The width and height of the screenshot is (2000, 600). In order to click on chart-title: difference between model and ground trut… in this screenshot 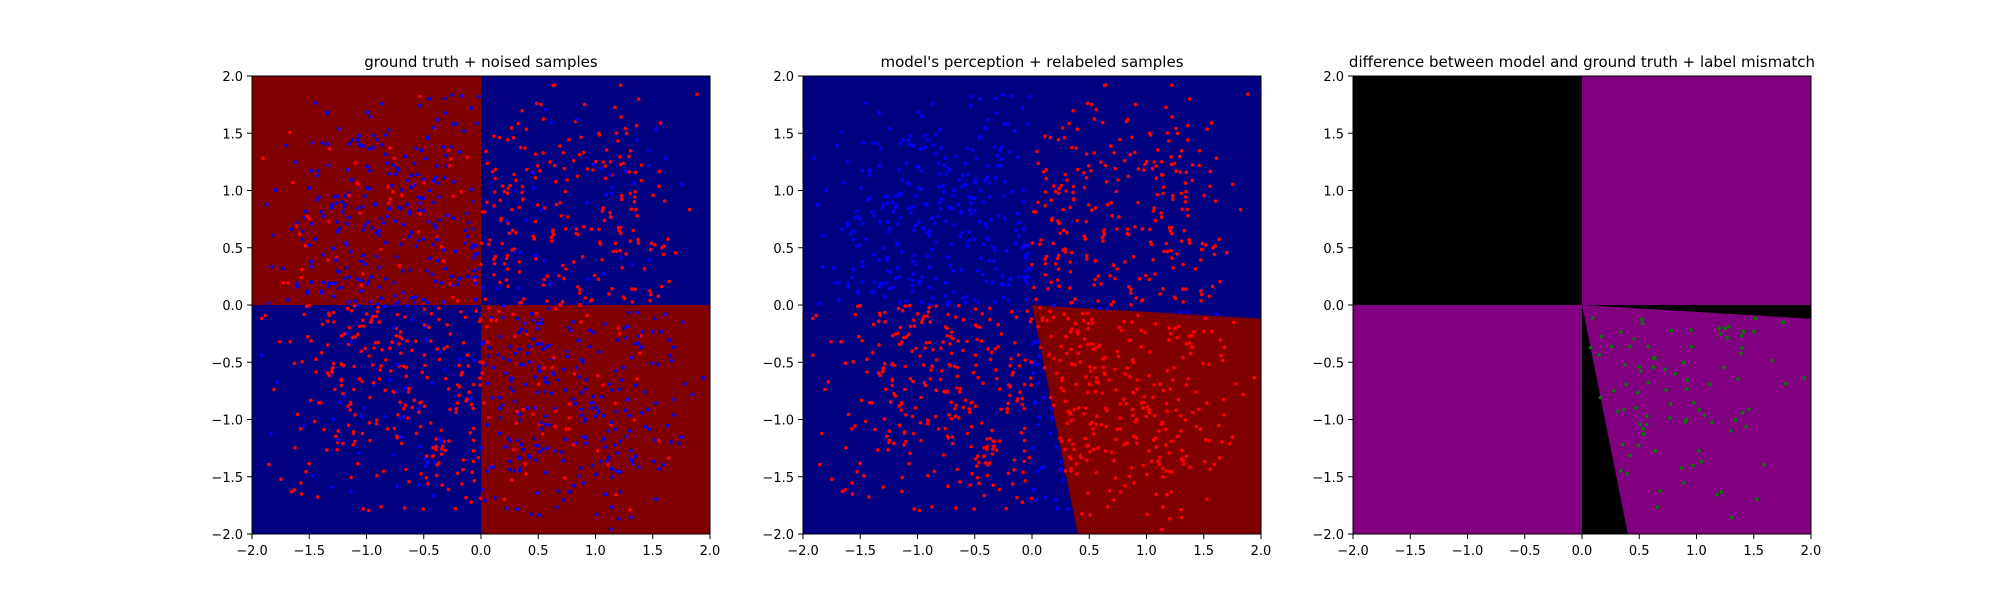, I will do `click(1582, 62)`.